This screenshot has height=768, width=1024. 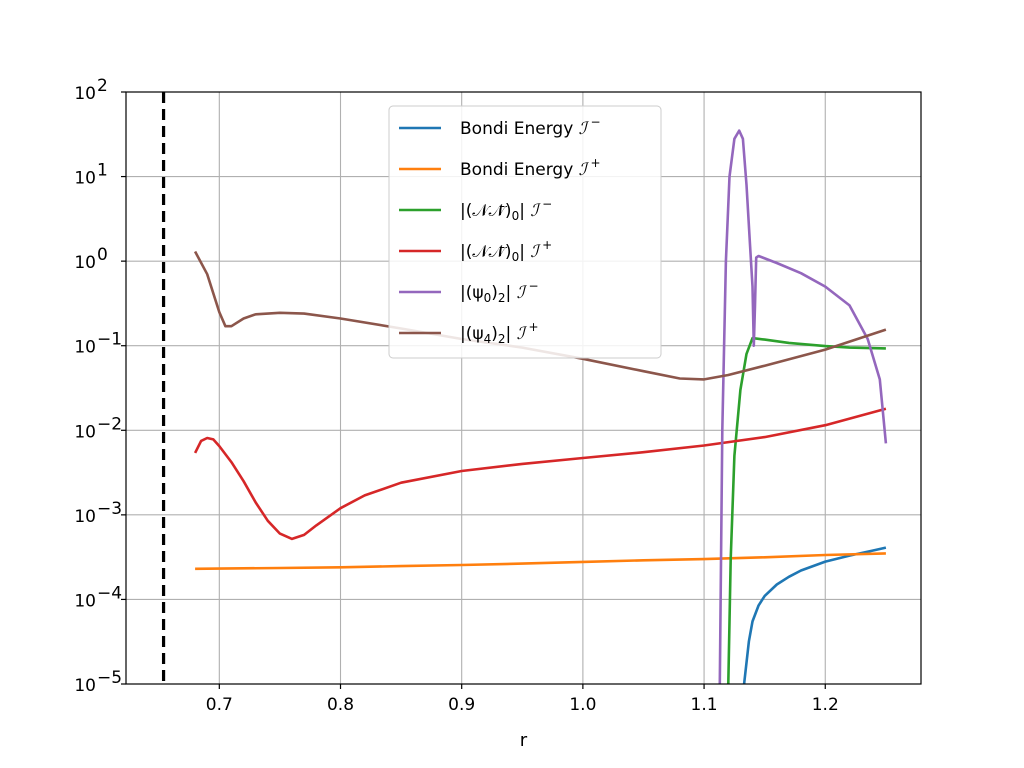 I want to click on y-tick-exponent: 0, so click(x=102, y=255).